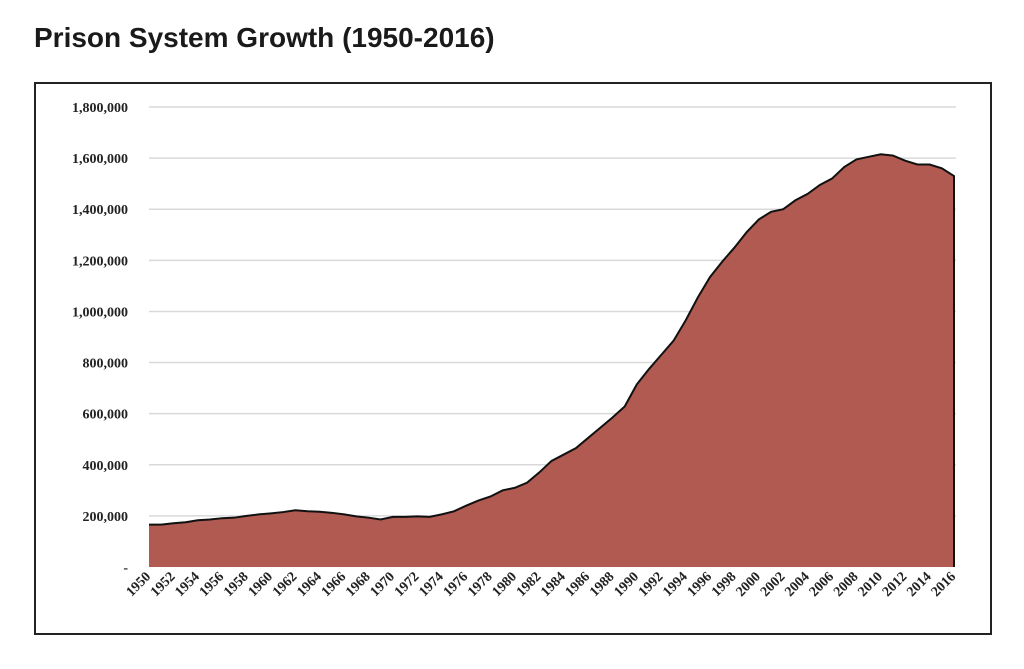  What do you see at coordinates (309, 584) in the screenshot?
I see `x-tick-label: 1964` at bounding box center [309, 584].